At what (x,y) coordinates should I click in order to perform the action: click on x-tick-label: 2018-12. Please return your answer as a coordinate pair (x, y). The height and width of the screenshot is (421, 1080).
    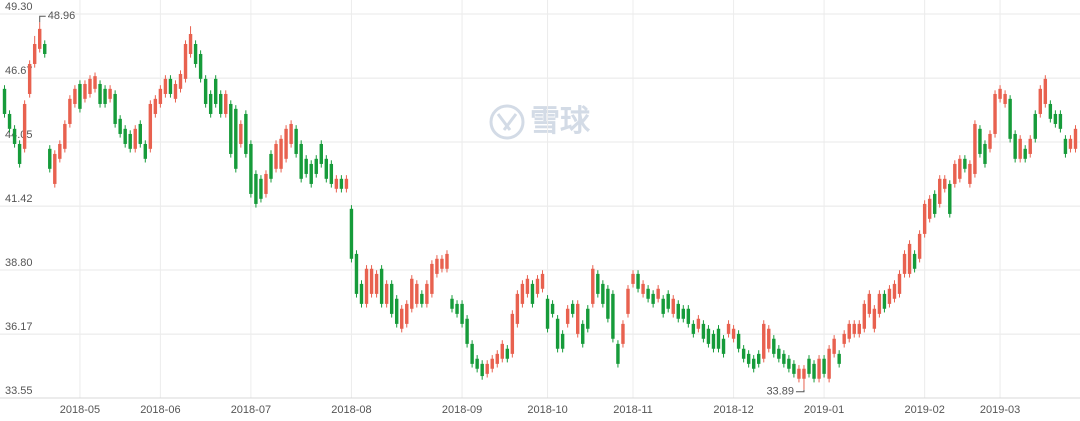
    Looking at the image, I should click on (733, 410).